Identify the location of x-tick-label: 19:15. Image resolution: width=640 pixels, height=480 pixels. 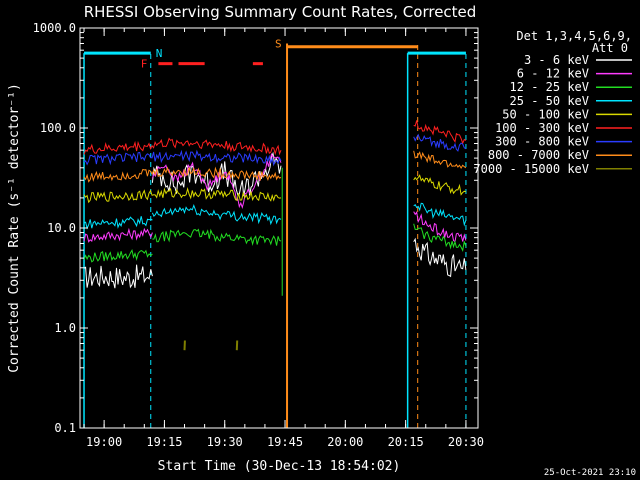
(164, 442).